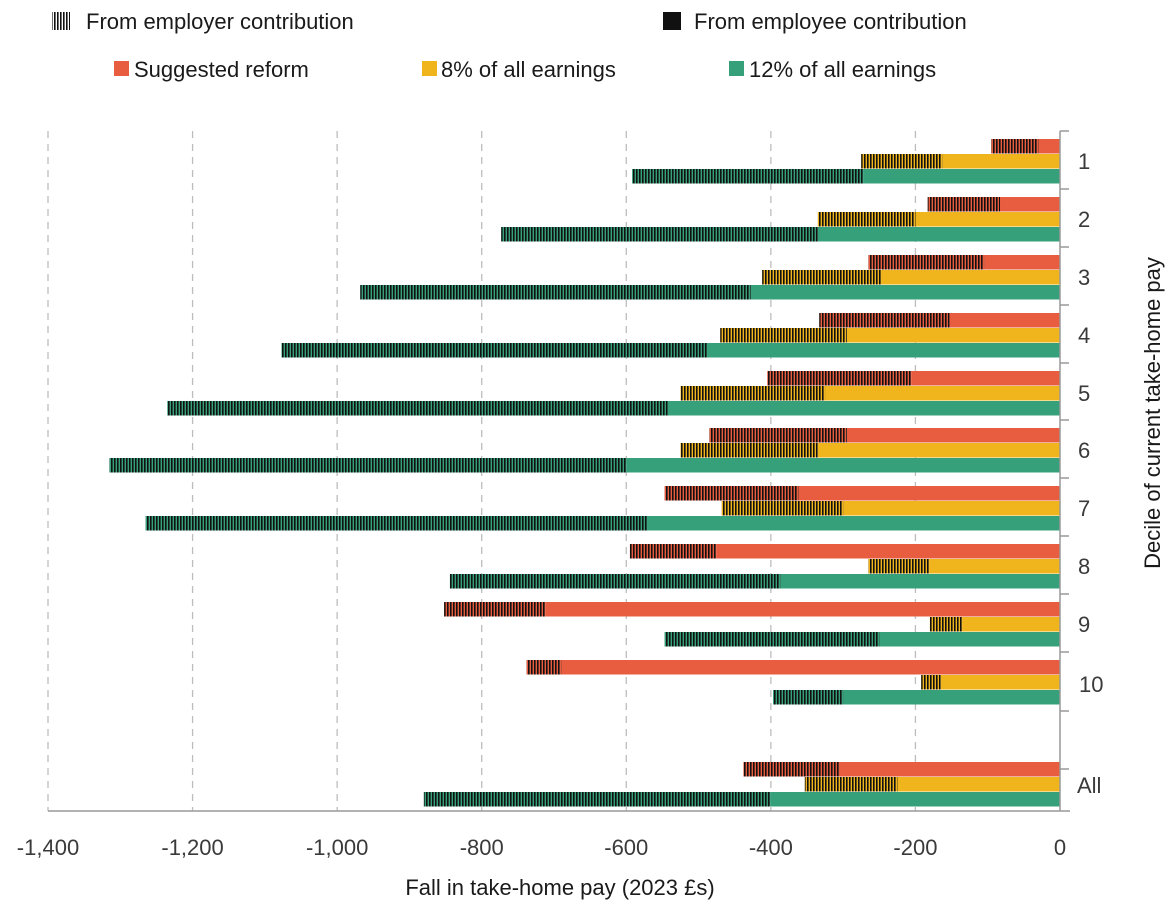  I want to click on y-category-label: 7, so click(1084, 508).